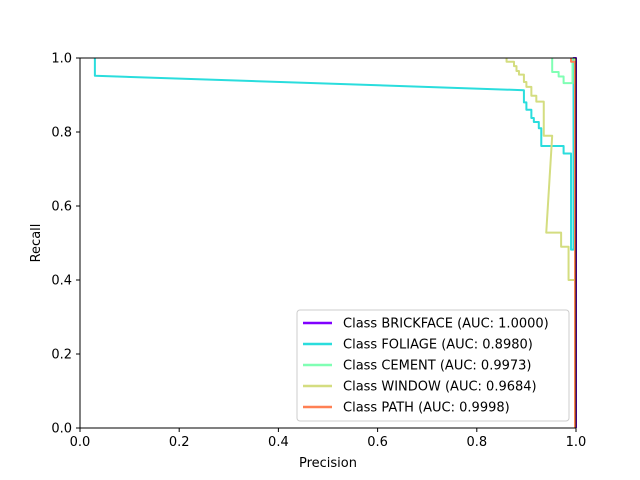 This screenshot has width=640, height=480. Describe the element at coordinates (36, 243) in the screenshot. I see `y-axis-label: Recall` at that location.